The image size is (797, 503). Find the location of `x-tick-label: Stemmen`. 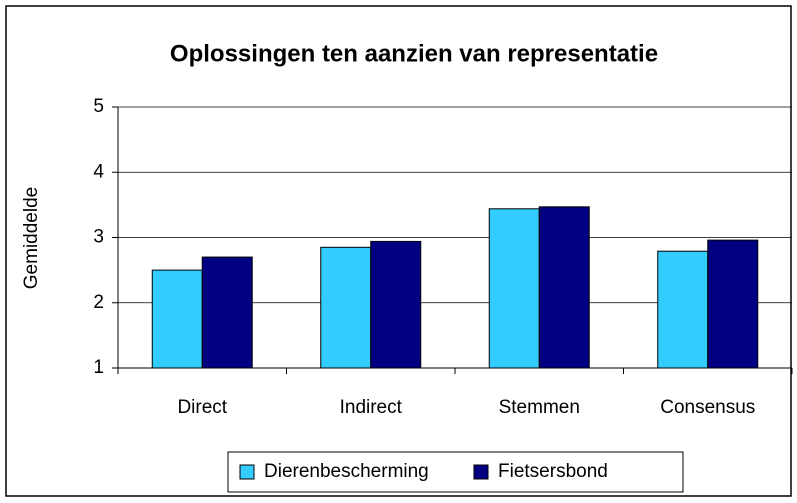

x-tick-label: Stemmen is located at coordinates (539, 407).